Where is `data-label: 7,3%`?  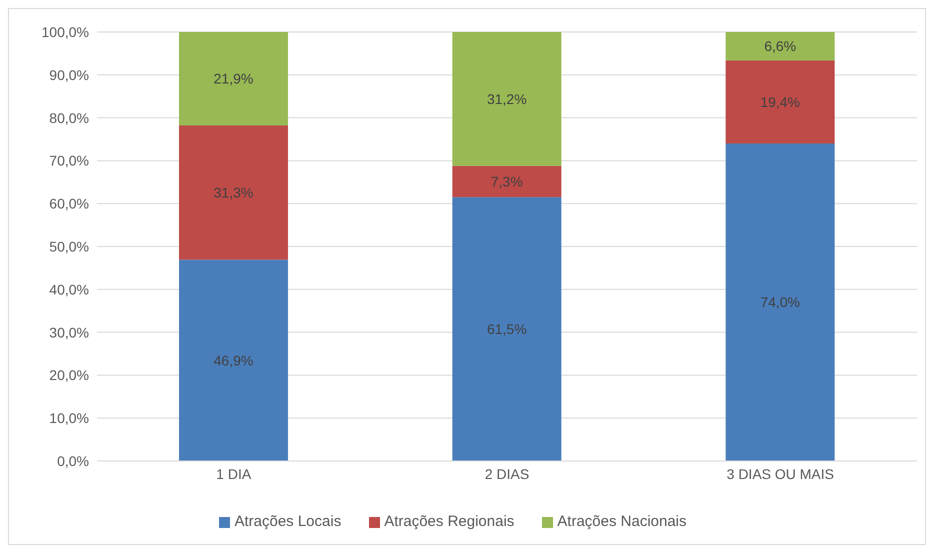
data-label: 7,3% is located at coordinates (506, 181).